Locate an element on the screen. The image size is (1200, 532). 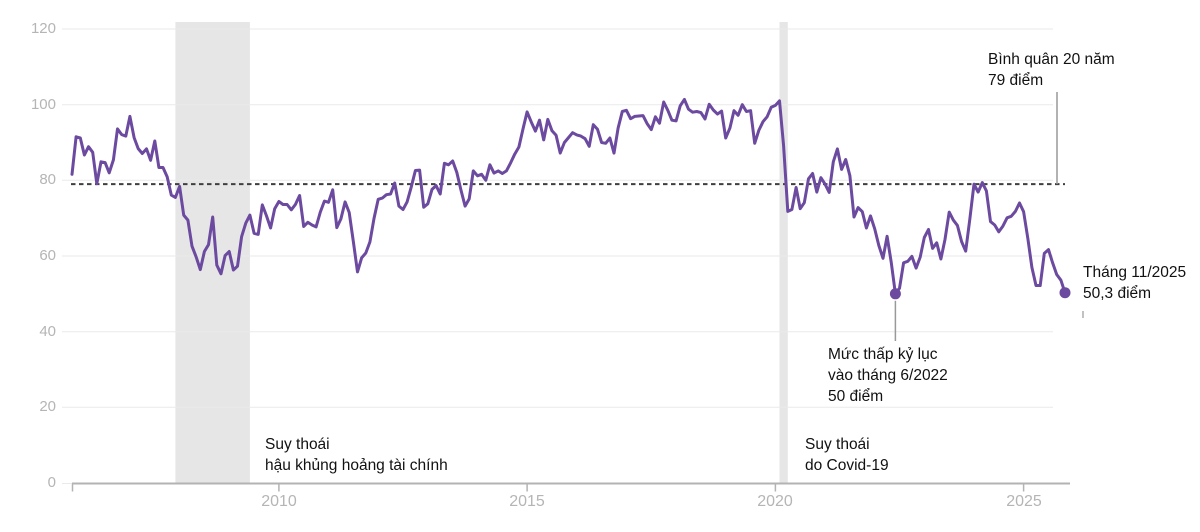
x-axis-label-2015: 2015 is located at coordinates (527, 501).